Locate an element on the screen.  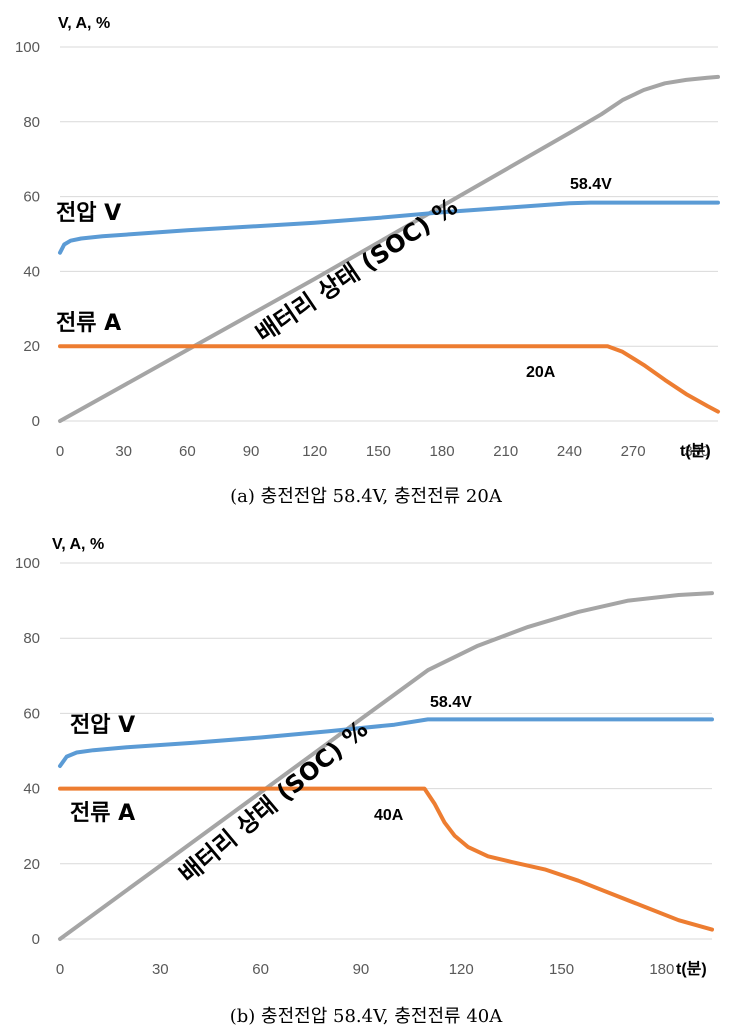
x-tick-label: 300 is located at coordinates (696, 451).